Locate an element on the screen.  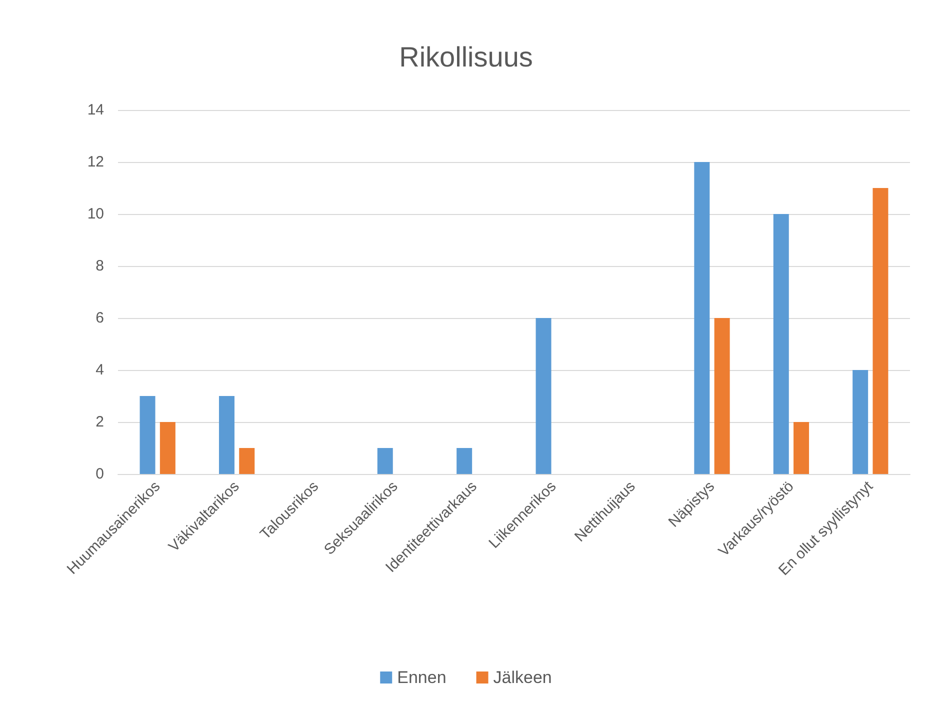
y-tick-label: 0 is located at coordinates (100, 474).